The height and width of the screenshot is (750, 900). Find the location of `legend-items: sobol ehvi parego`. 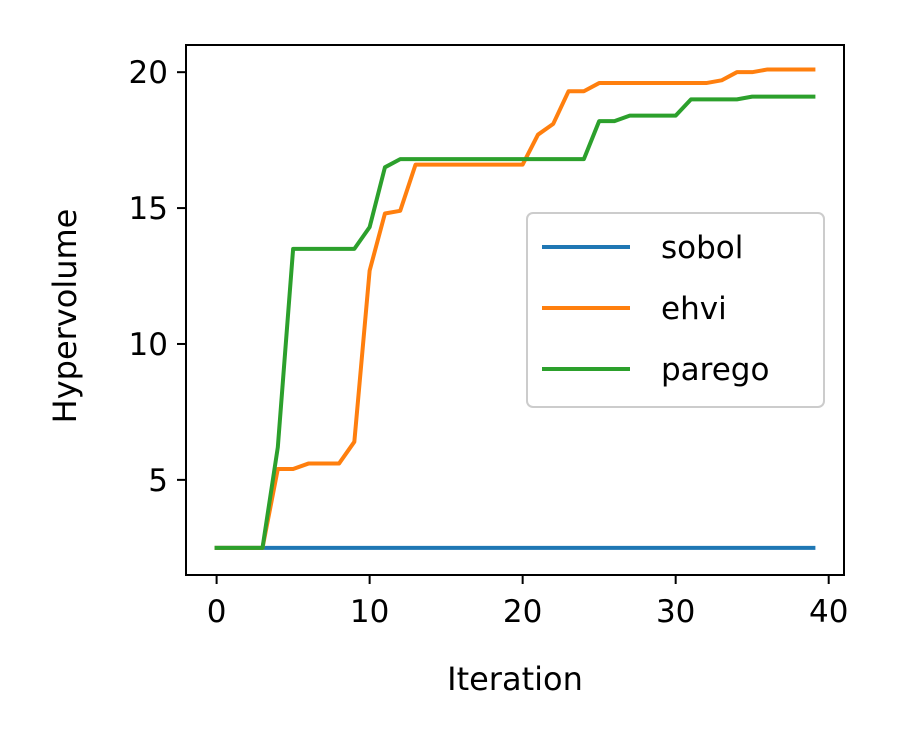

legend-items: sobol ehvi parego is located at coordinates (655, 309).